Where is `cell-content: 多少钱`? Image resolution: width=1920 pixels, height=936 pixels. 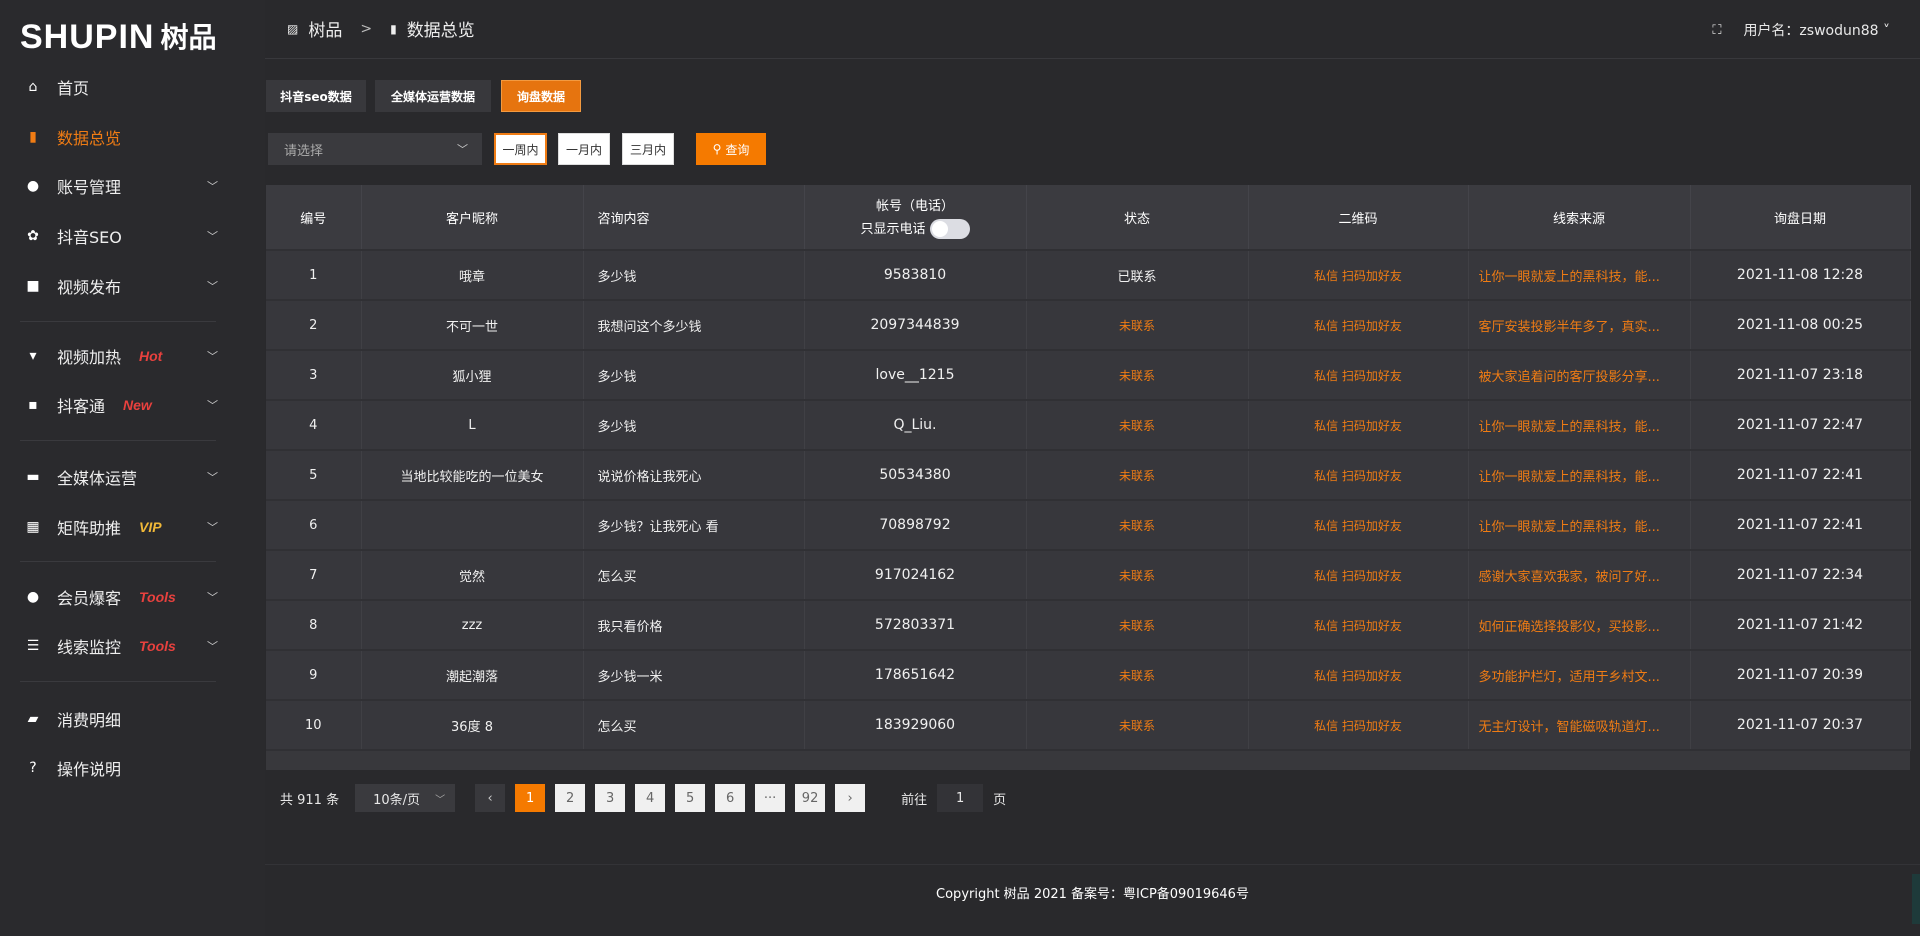
cell-content: 多少钱 is located at coordinates (694, 375).